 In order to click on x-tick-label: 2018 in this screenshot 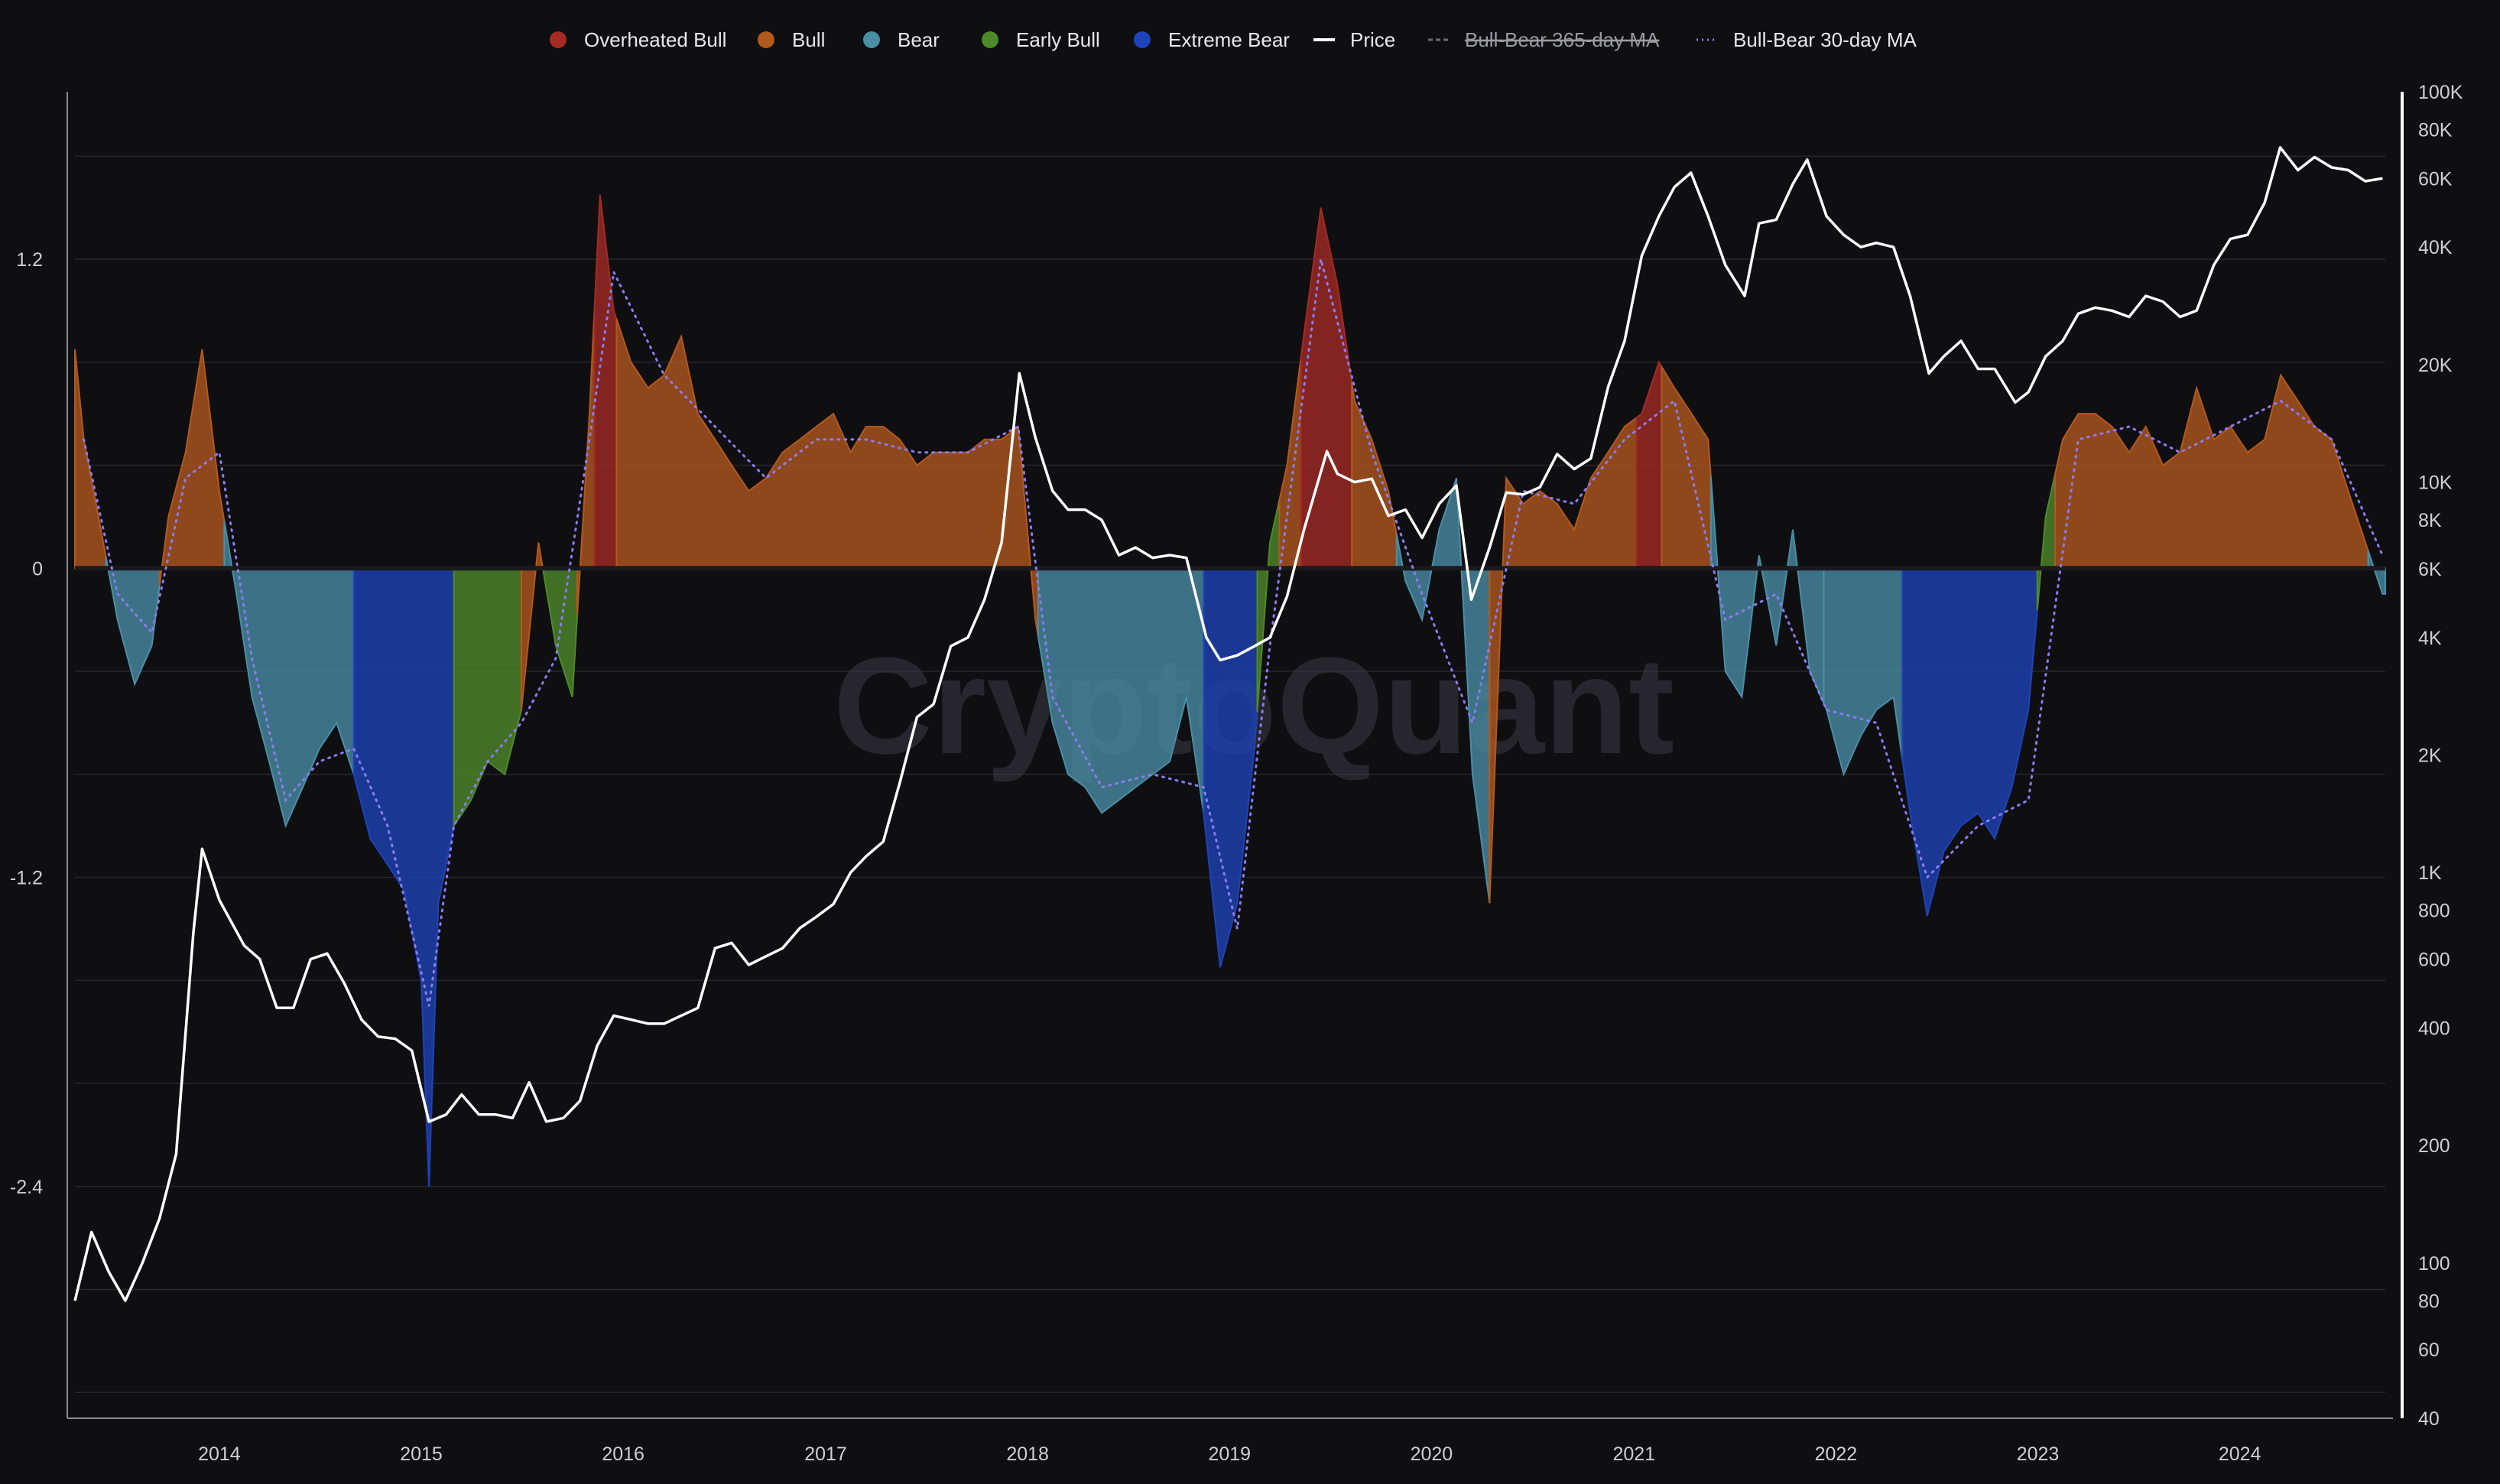, I will do `click(1027, 1454)`.